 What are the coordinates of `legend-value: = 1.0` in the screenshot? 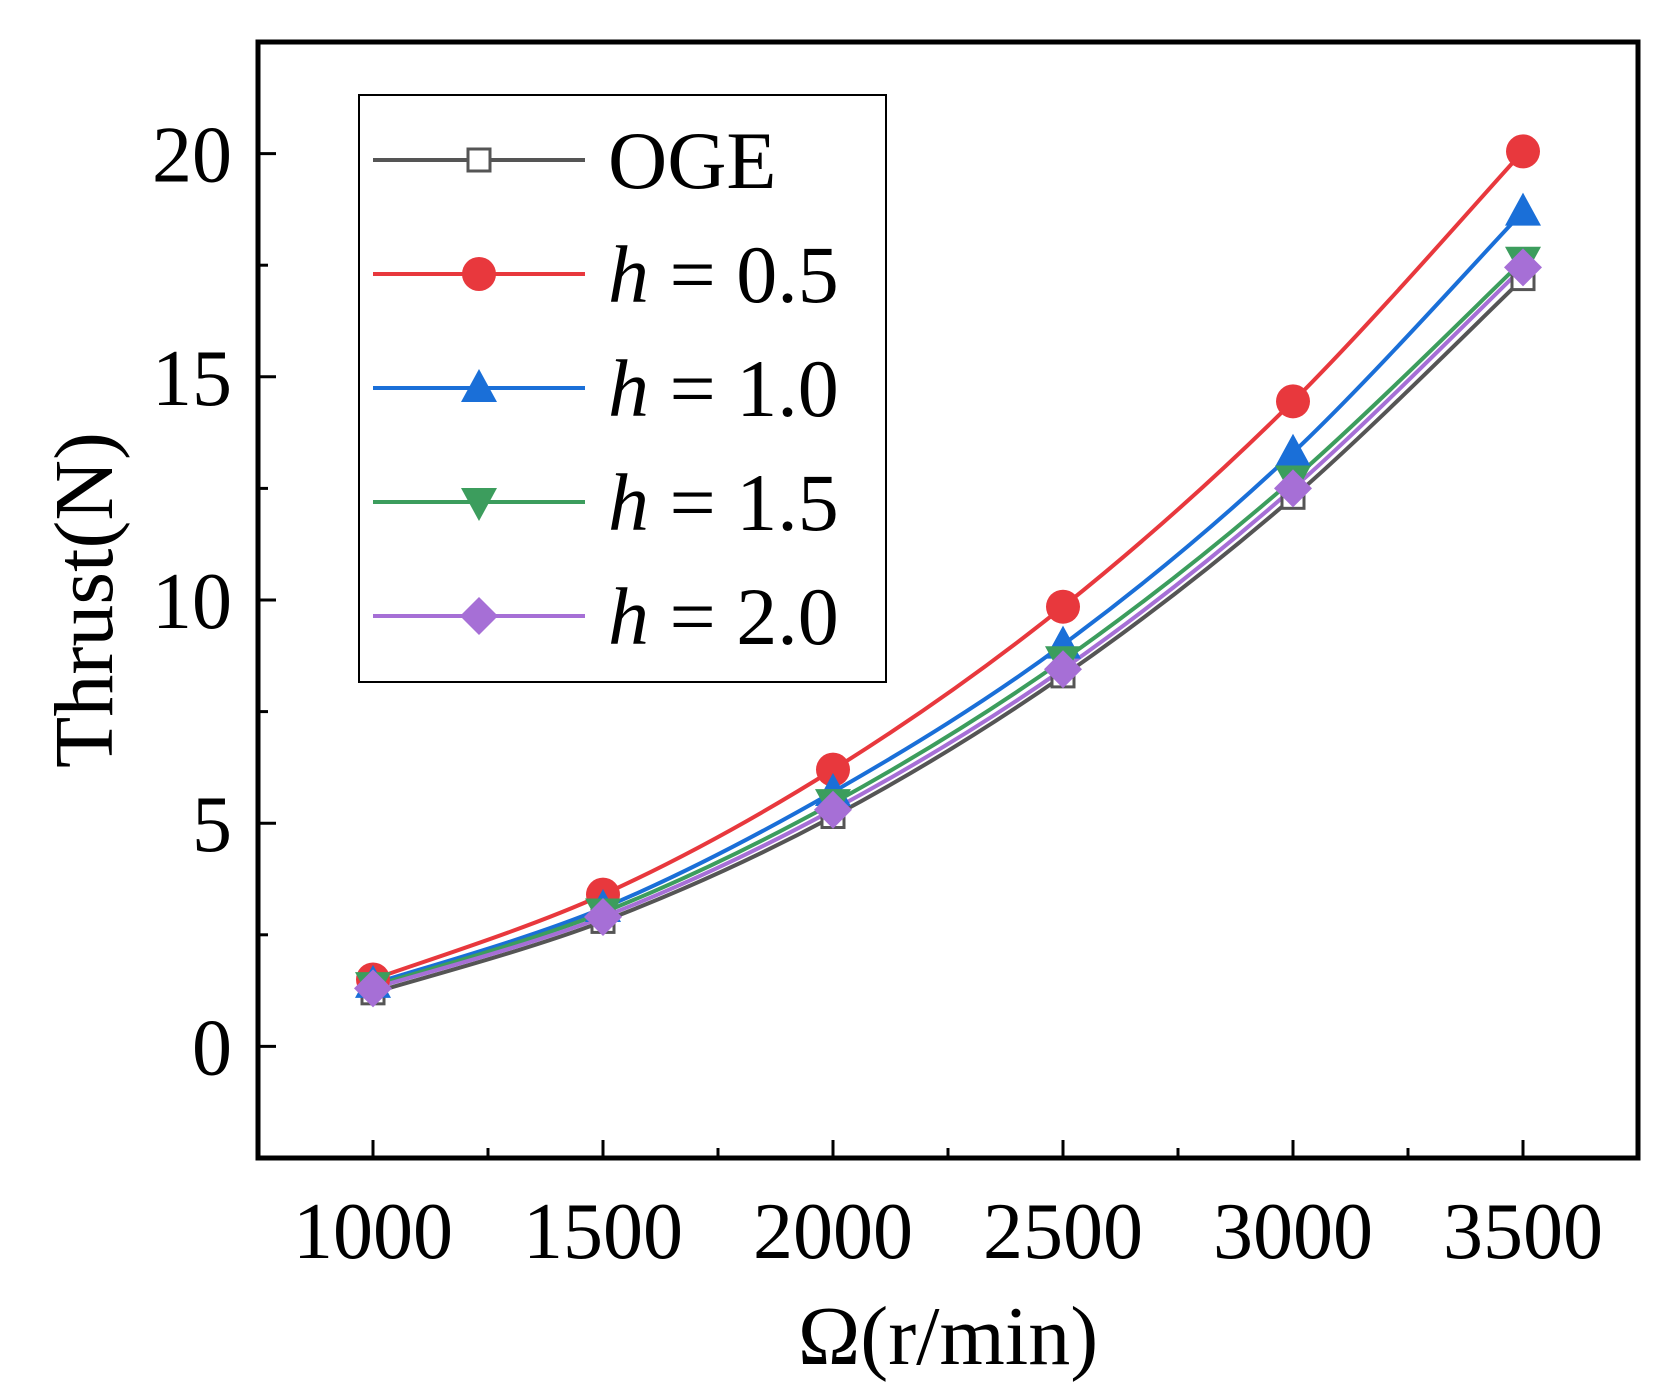 It's located at (744, 388).